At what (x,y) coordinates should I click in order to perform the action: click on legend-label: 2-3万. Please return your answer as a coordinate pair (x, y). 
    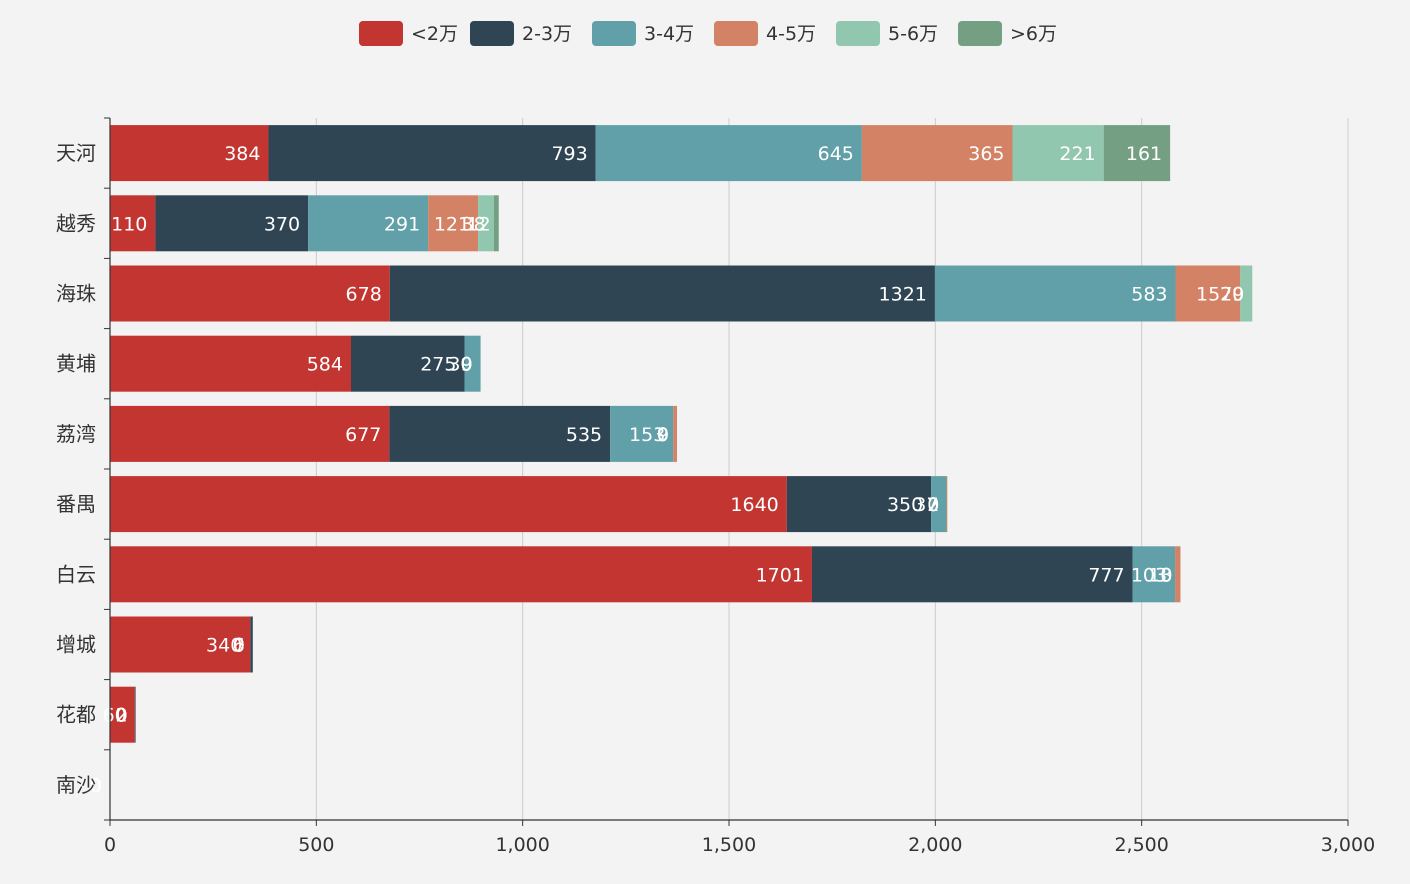
    Looking at the image, I should click on (547, 34).